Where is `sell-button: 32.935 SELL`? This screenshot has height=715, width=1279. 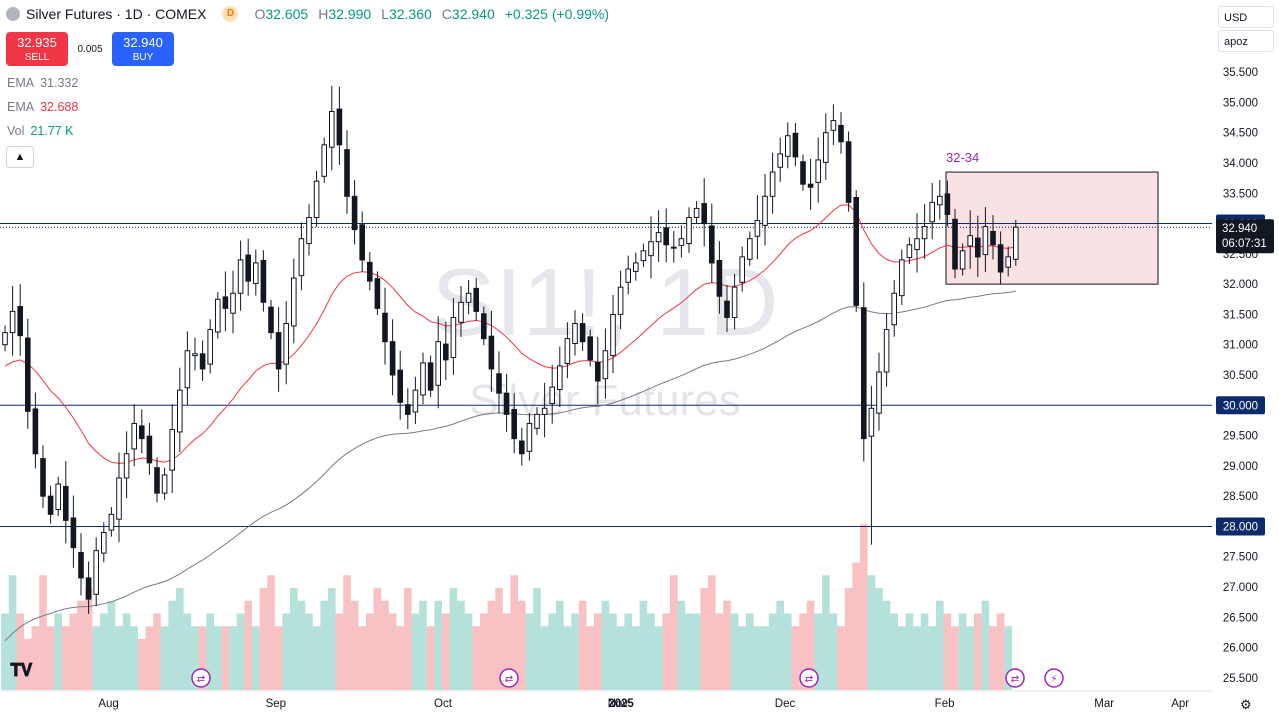
sell-button: 32.935 SELL is located at coordinates (37, 49).